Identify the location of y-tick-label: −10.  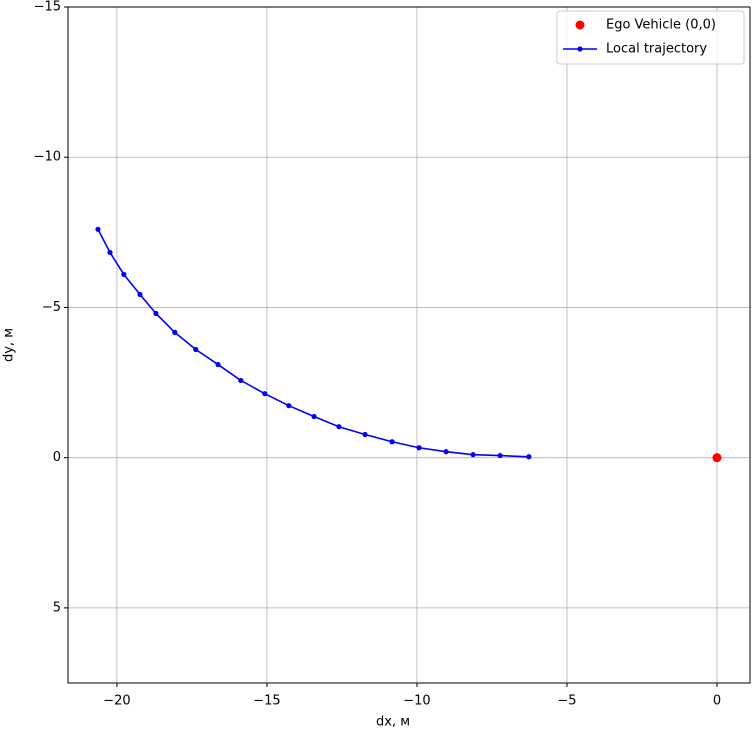
(47, 157).